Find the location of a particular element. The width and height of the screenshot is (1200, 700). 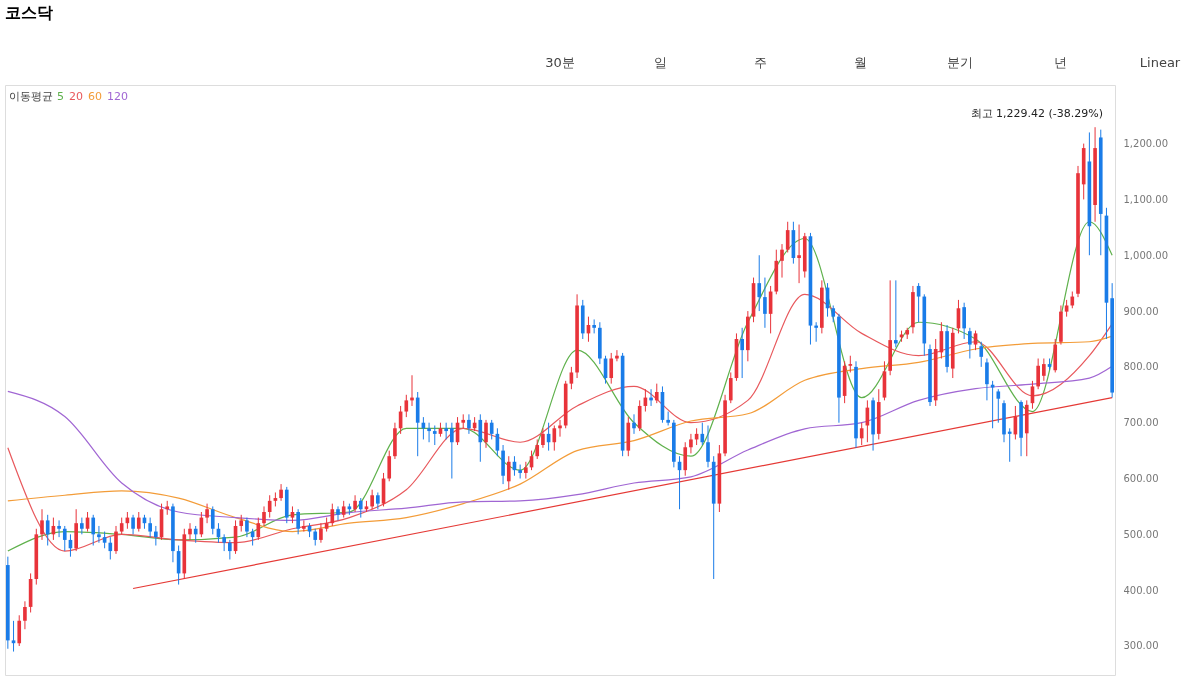

y-tick-label: 400.00 is located at coordinates (1141, 590).